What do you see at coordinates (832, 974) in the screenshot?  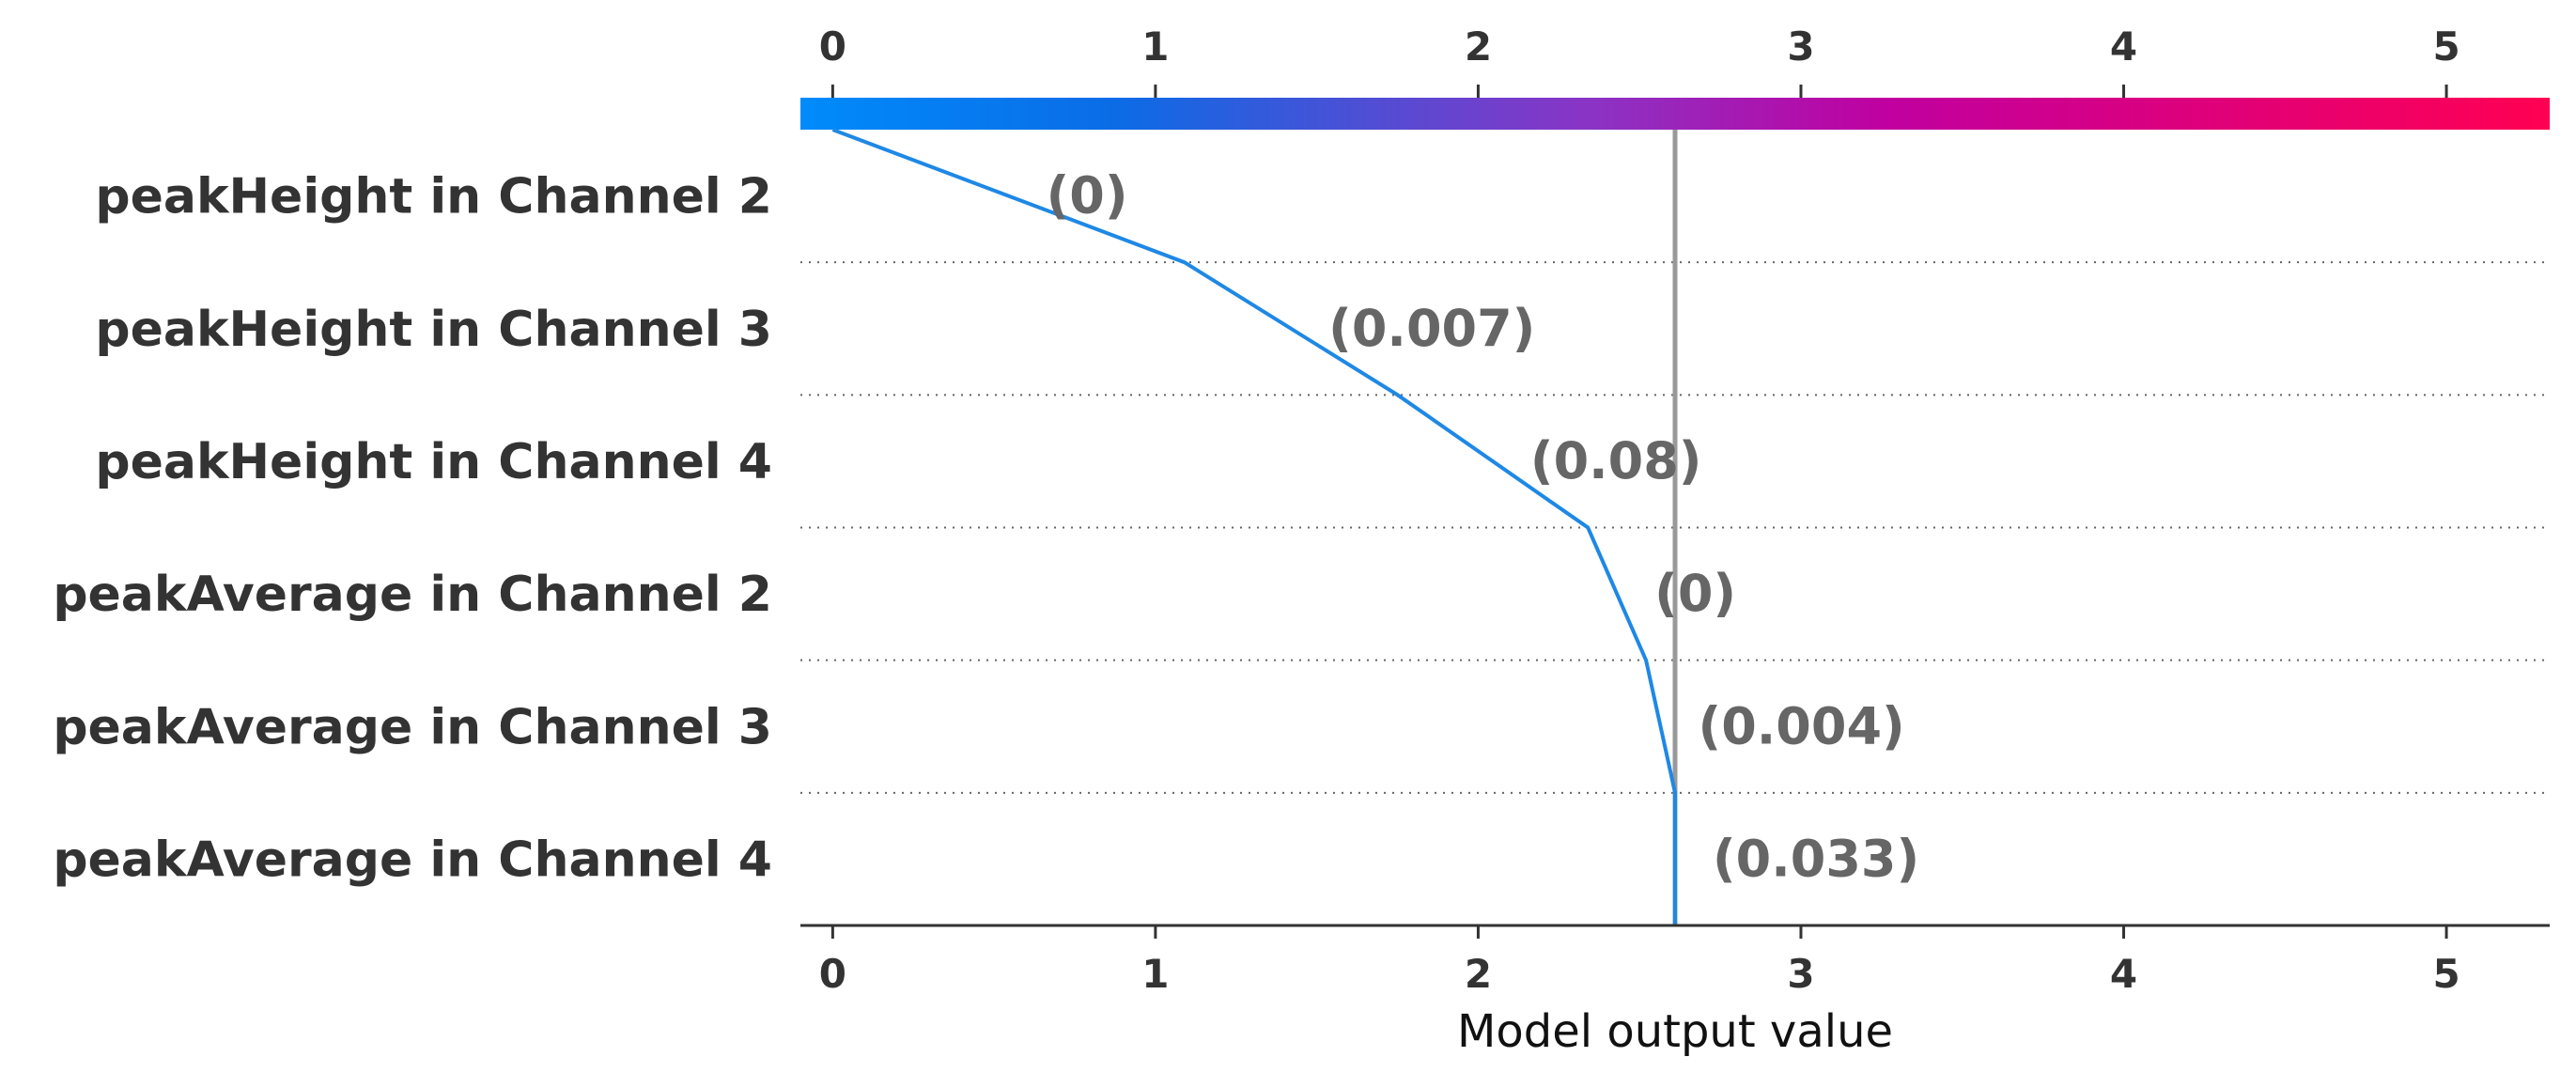 I see `bottom-tick-label: 0` at bounding box center [832, 974].